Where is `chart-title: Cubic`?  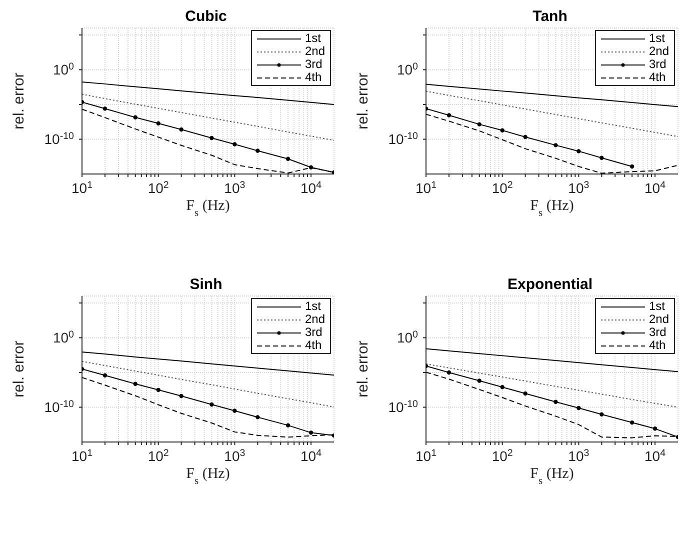 chart-title: Cubic is located at coordinates (206, 17).